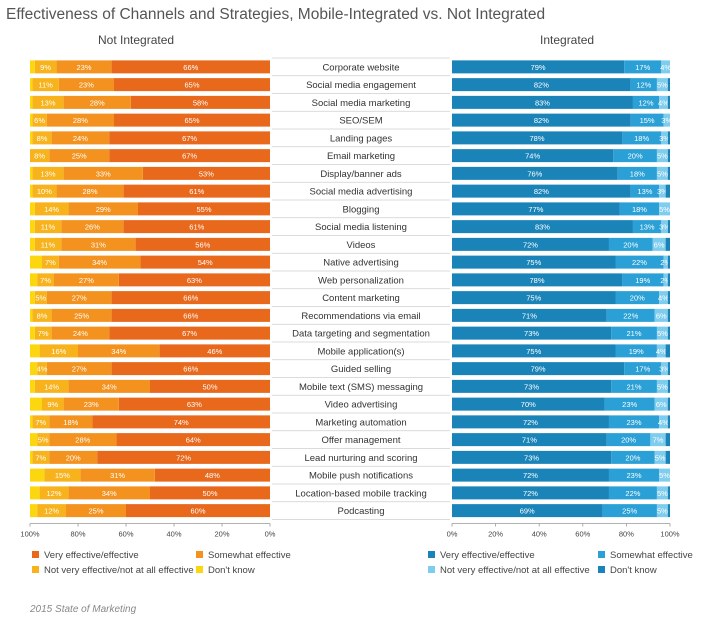  I want to click on bar-right-don-t-know-email-marketing, so click(668, 156).